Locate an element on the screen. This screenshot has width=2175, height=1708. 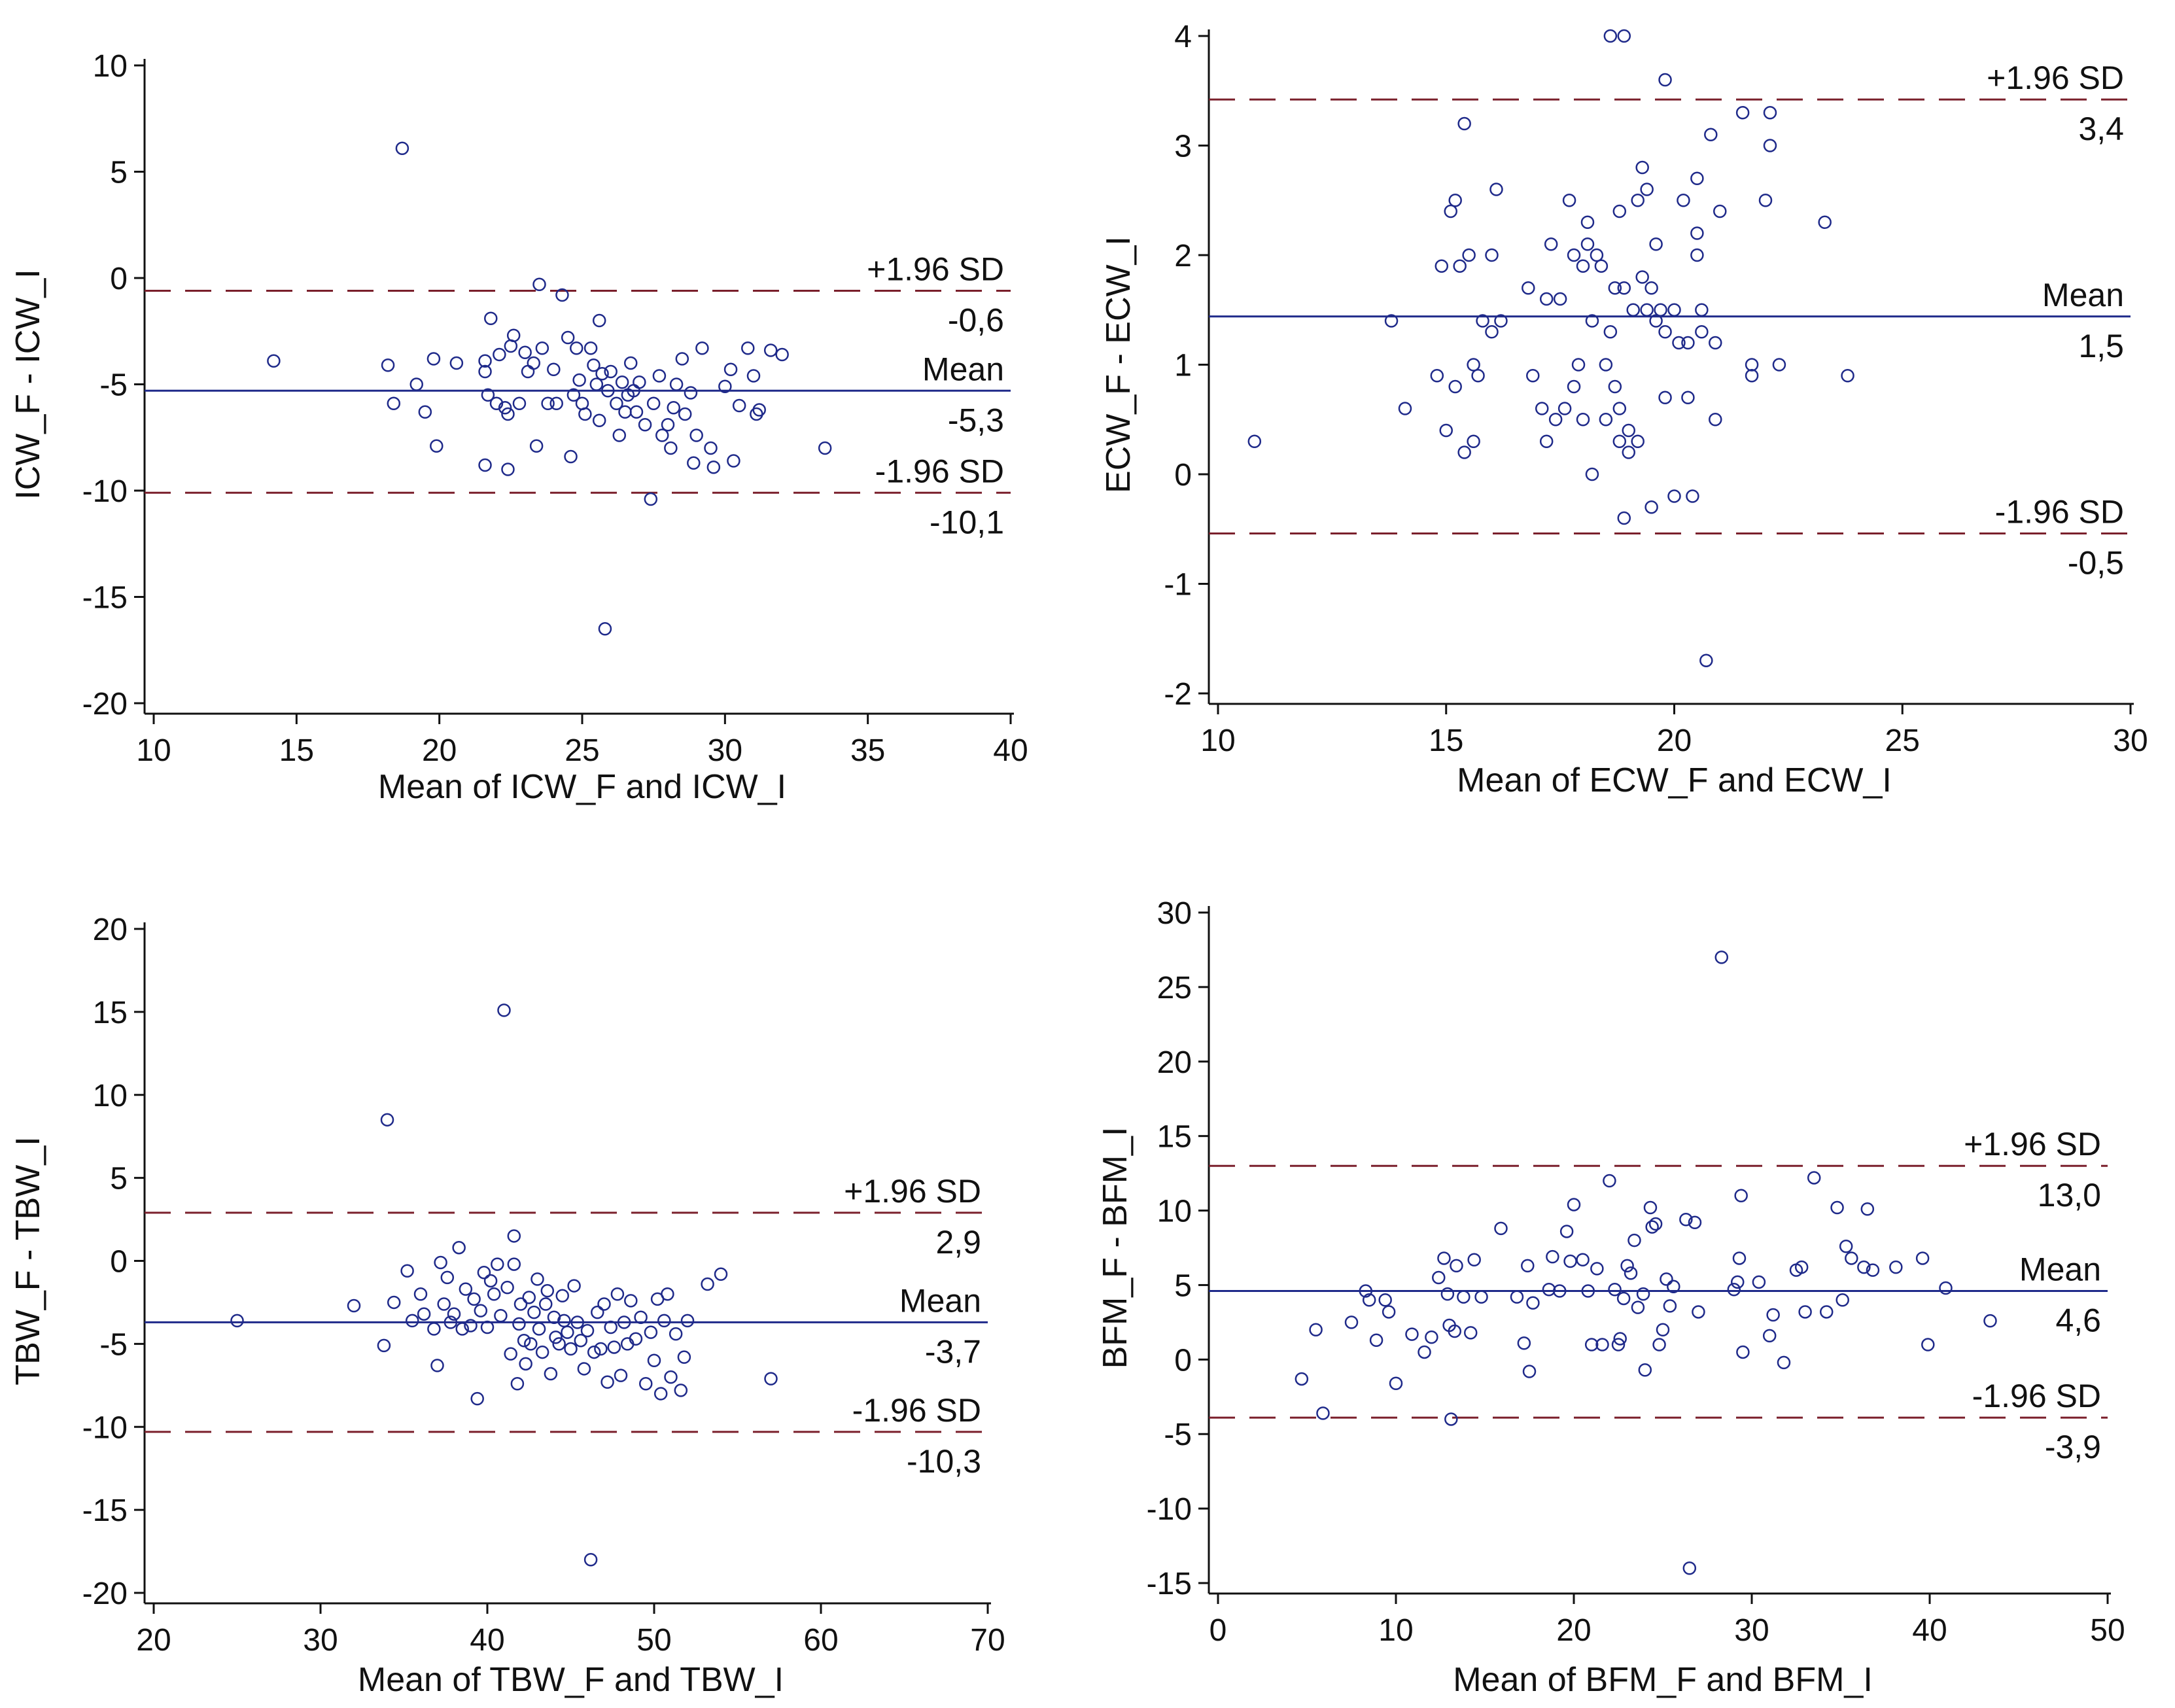
y-tick-label: 0 is located at coordinates (119, 279).